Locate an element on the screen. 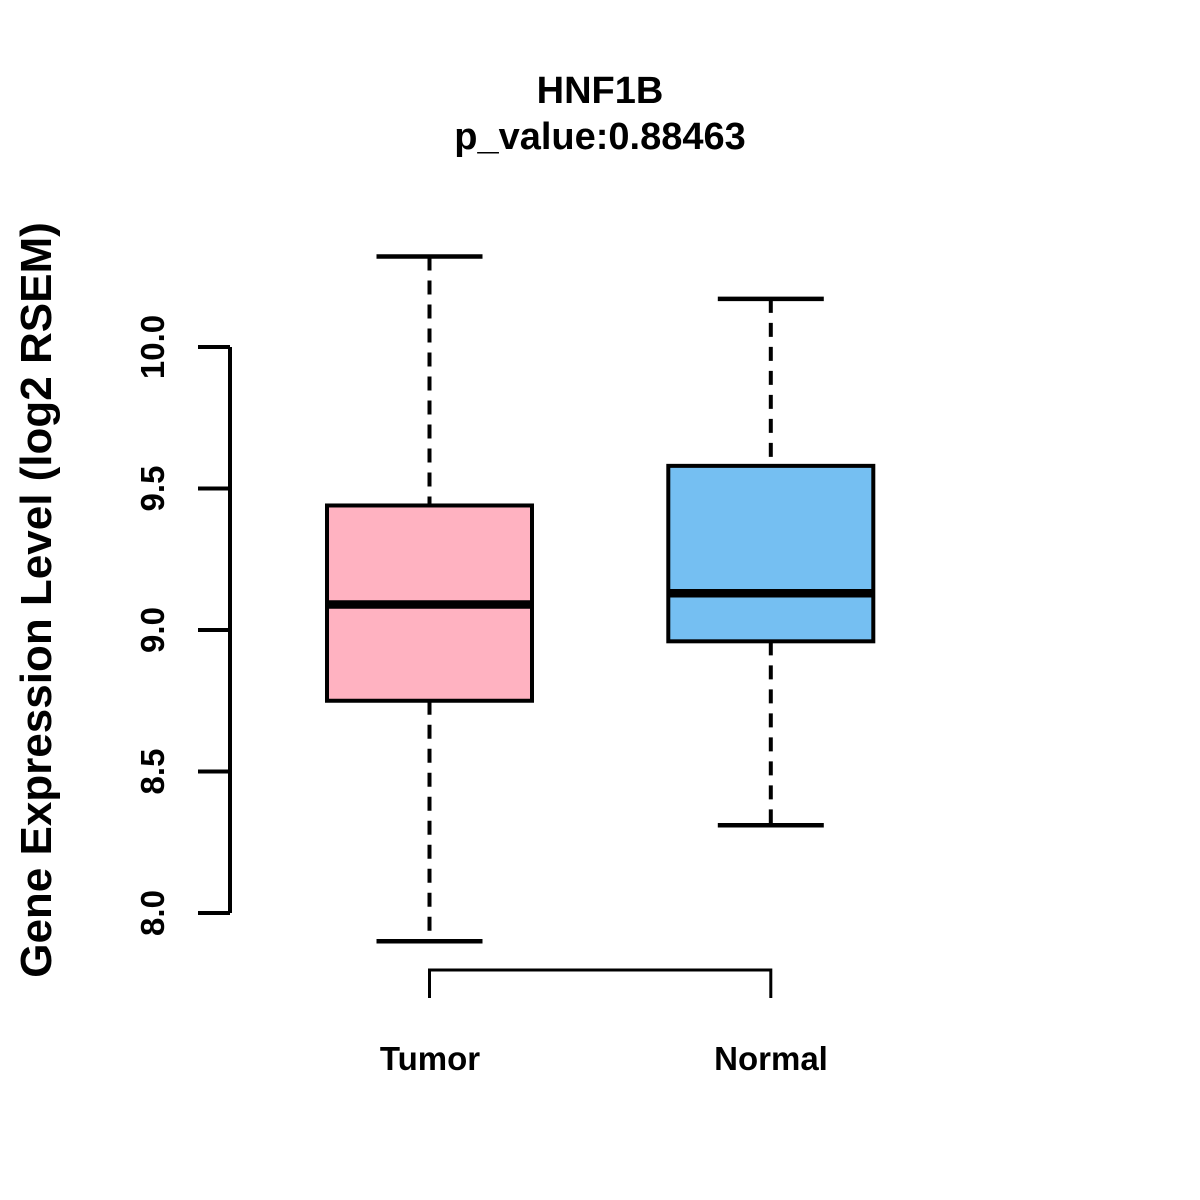  x-category-label-tumor: Tumor is located at coordinates (430, 1058).